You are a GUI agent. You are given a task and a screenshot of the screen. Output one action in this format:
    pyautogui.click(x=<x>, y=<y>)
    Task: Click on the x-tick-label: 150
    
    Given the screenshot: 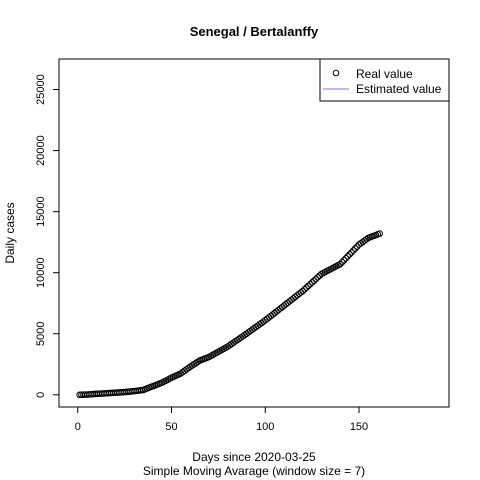 What is the action you would take?
    pyautogui.click(x=359, y=427)
    